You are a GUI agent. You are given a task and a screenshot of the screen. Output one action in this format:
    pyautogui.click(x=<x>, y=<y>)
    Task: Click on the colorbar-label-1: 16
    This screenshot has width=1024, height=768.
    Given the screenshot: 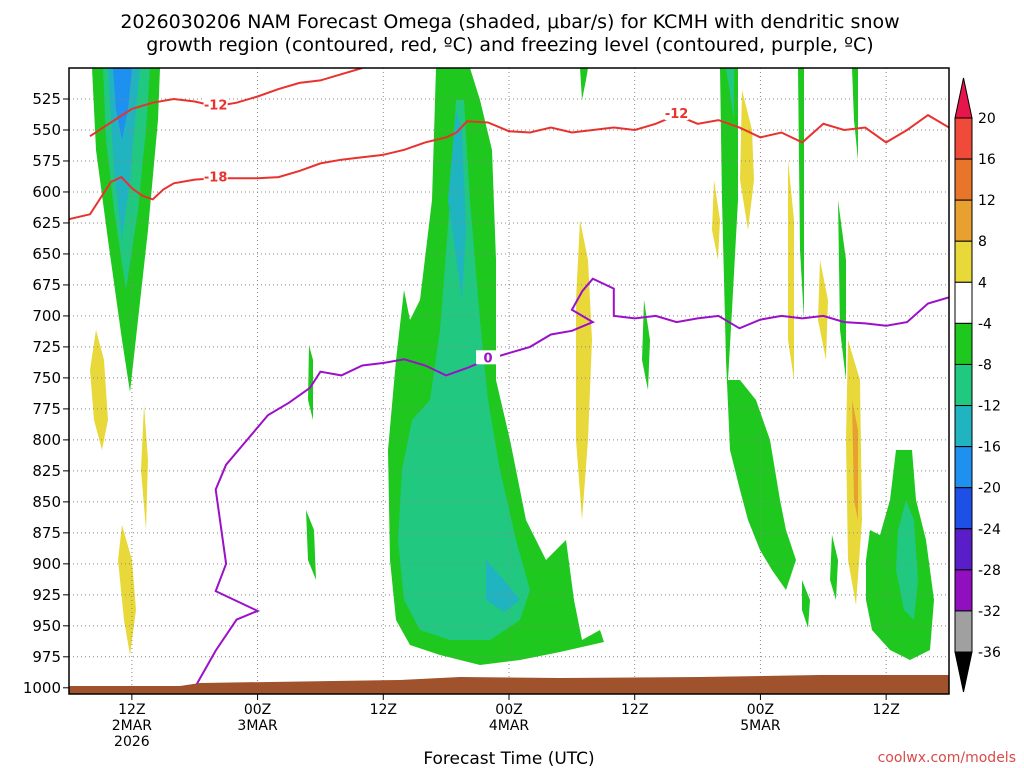 What is the action you would take?
    pyautogui.click(x=987, y=160)
    